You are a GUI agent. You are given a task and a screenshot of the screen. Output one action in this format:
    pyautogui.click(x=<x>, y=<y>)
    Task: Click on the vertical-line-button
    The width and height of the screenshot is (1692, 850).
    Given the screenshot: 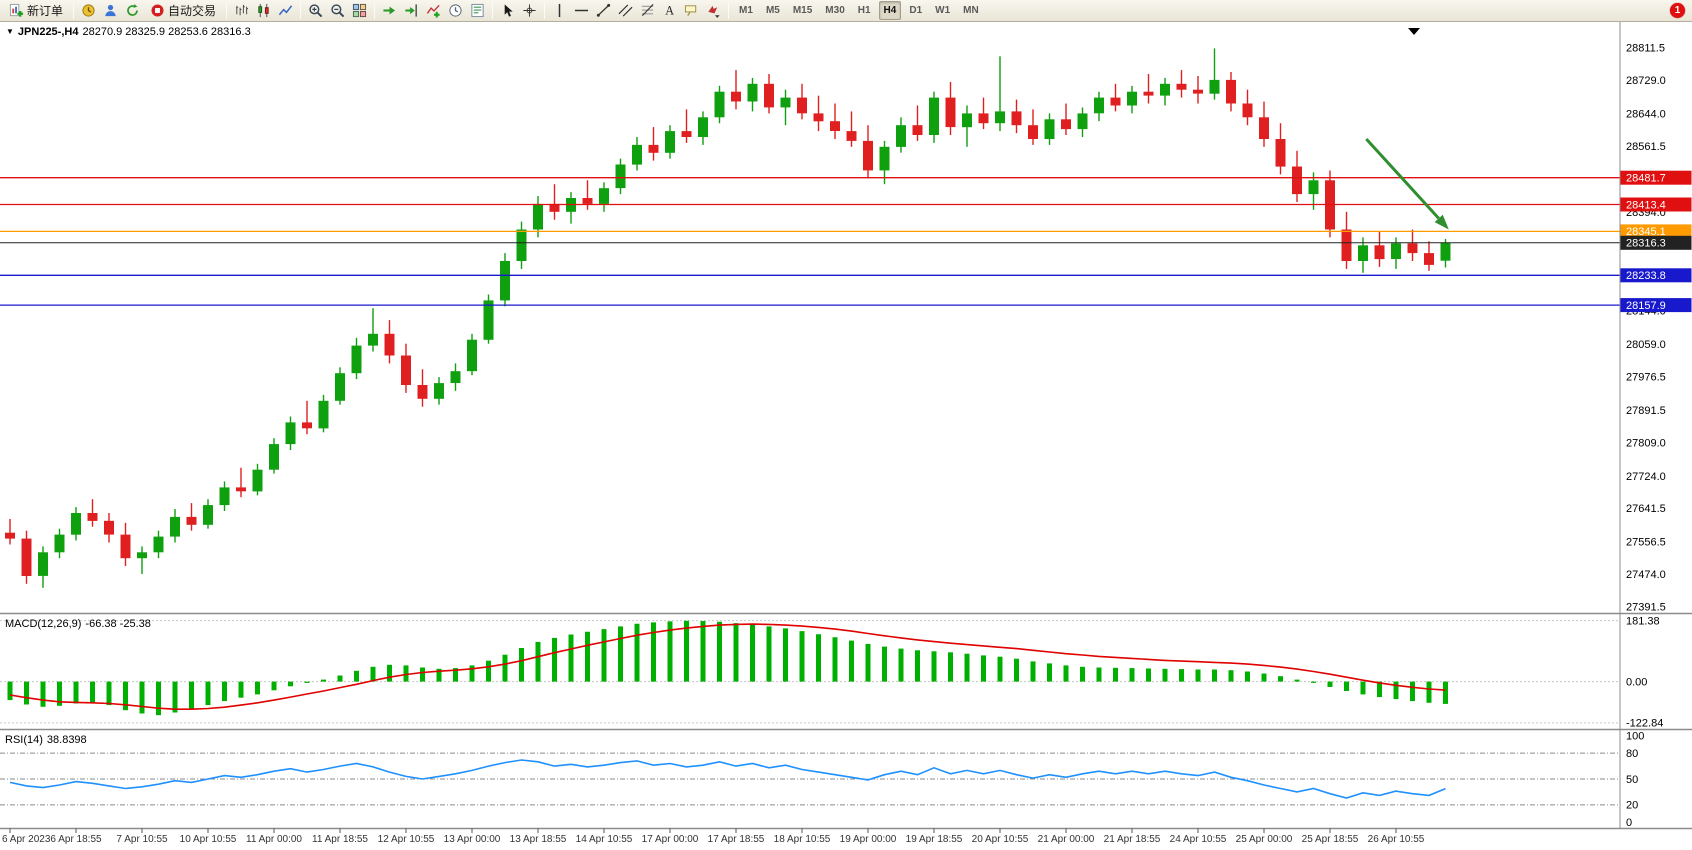 What is the action you would take?
    pyautogui.click(x=559, y=10)
    